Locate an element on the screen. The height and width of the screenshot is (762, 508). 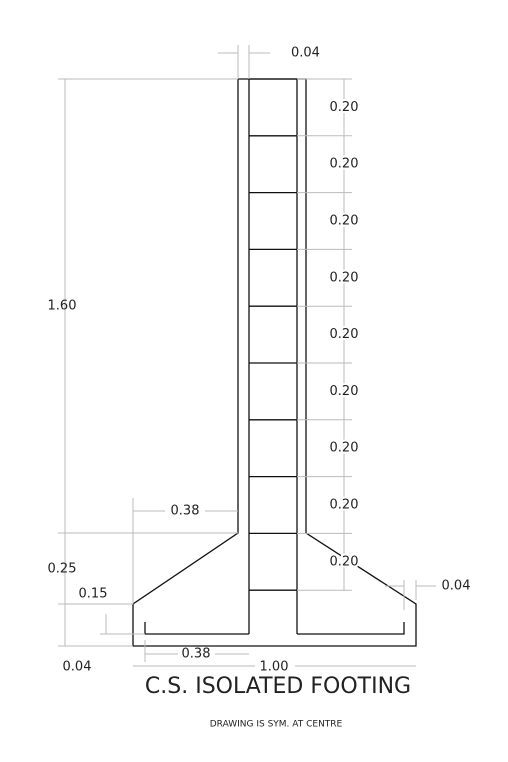
title: C.S. ISOLATED FOOTING is located at coordinates (278, 686).